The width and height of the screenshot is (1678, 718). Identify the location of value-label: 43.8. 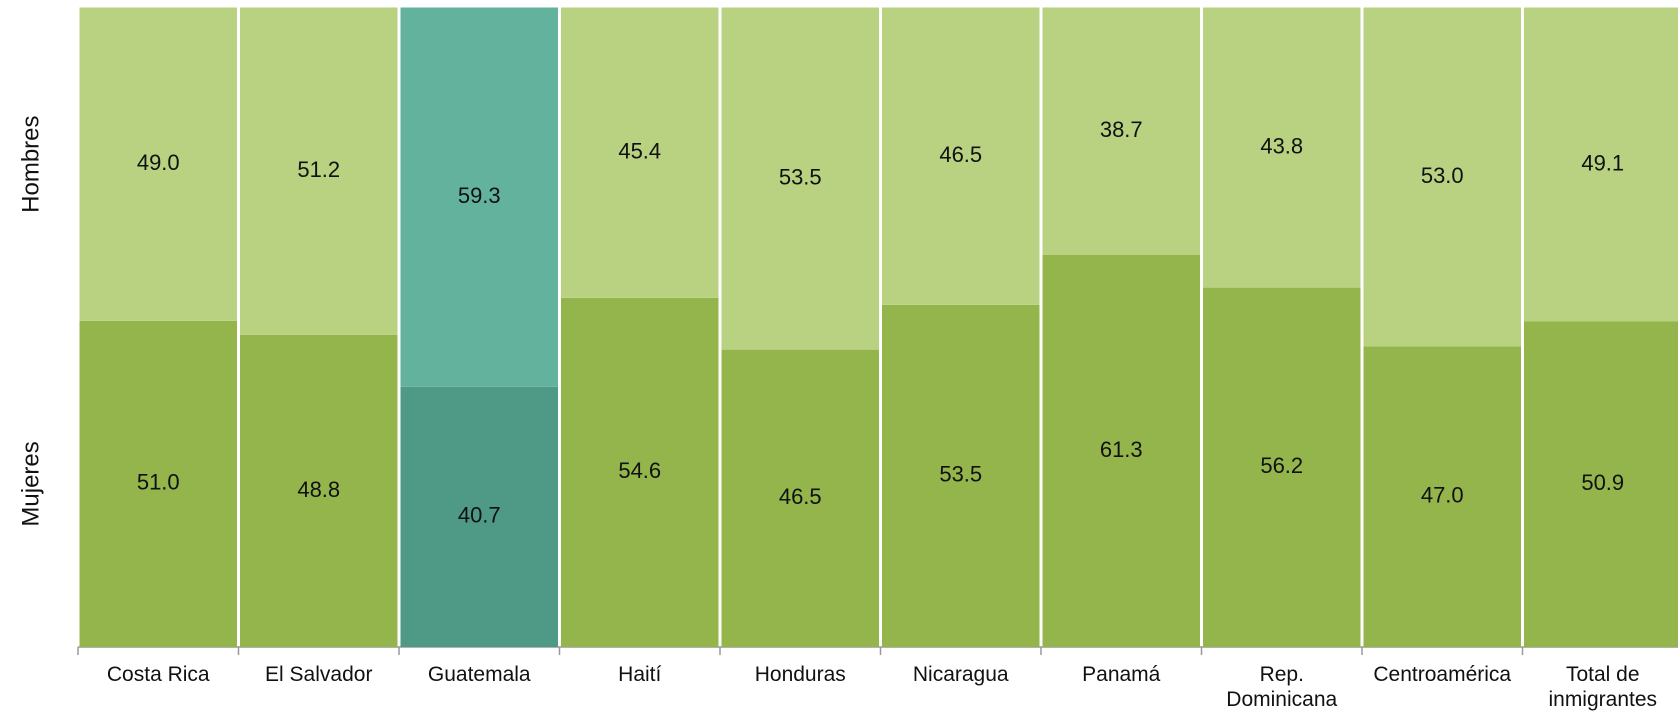
(1281, 145).